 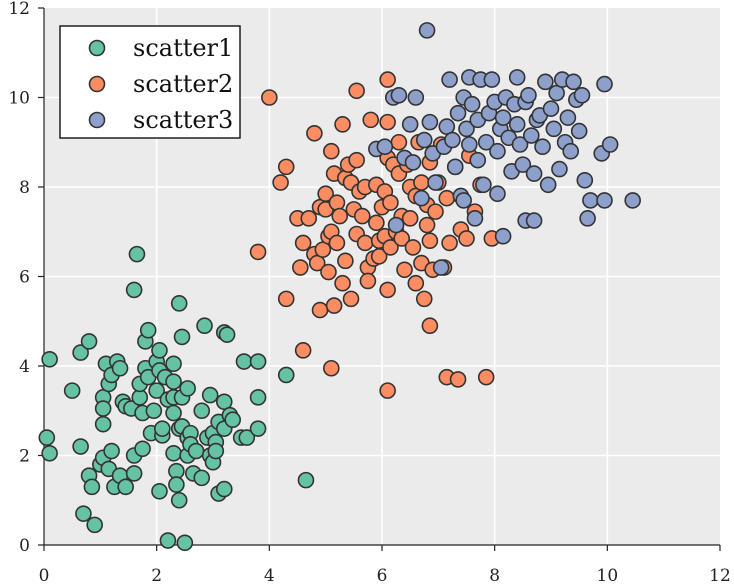 I want to click on y-tick-label: 10, so click(x=19, y=99).